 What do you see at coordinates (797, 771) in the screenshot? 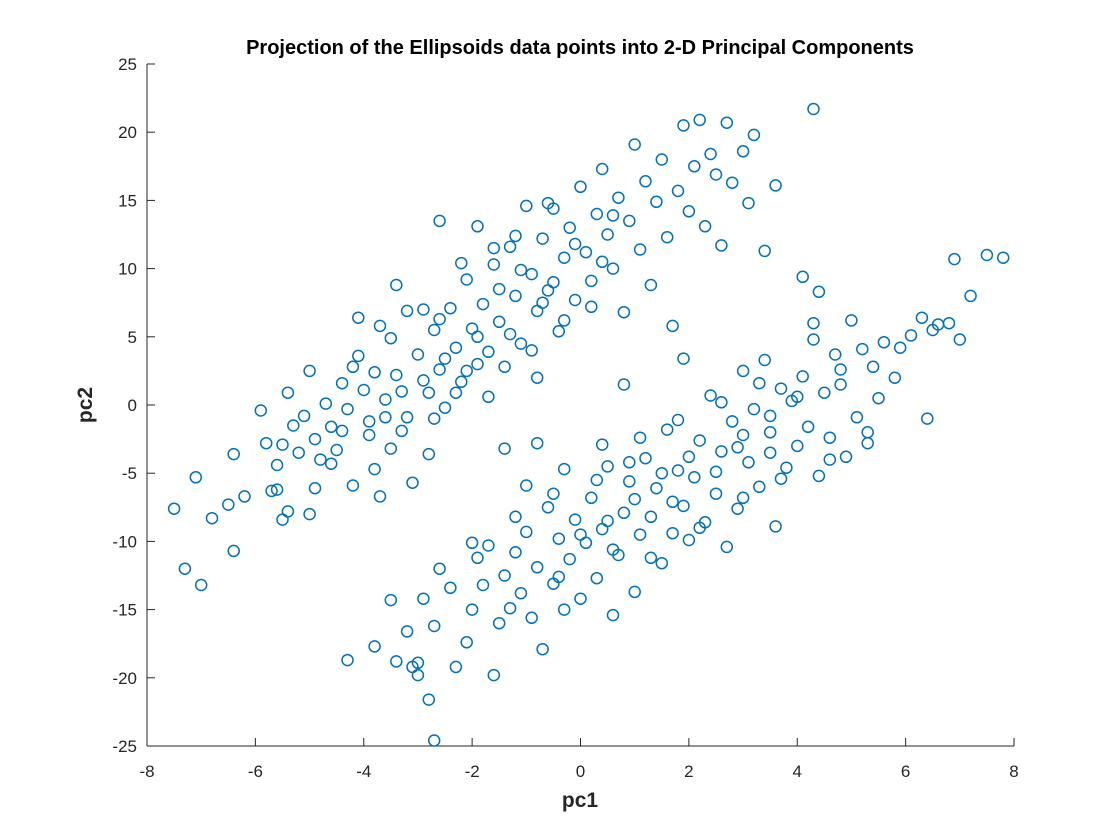
I see `x-tick-label: 4` at bounding box center [797, 771].